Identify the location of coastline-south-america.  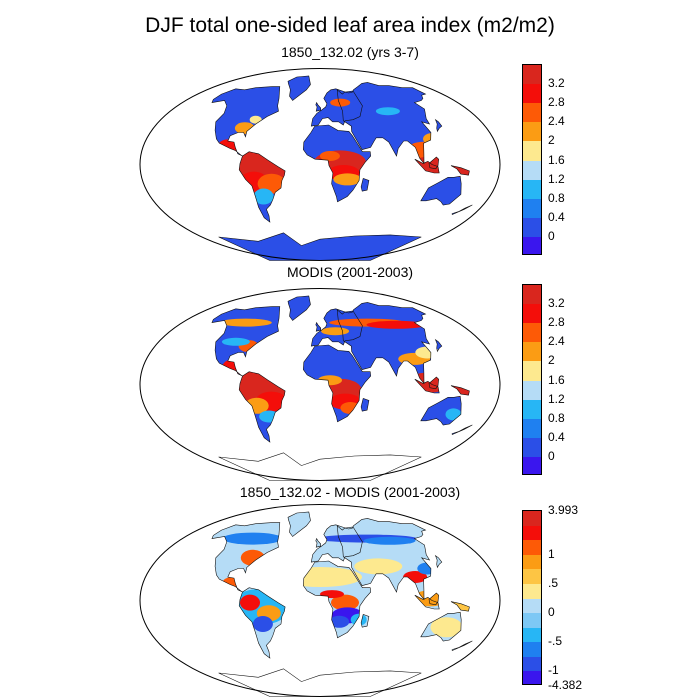
(262, 407).